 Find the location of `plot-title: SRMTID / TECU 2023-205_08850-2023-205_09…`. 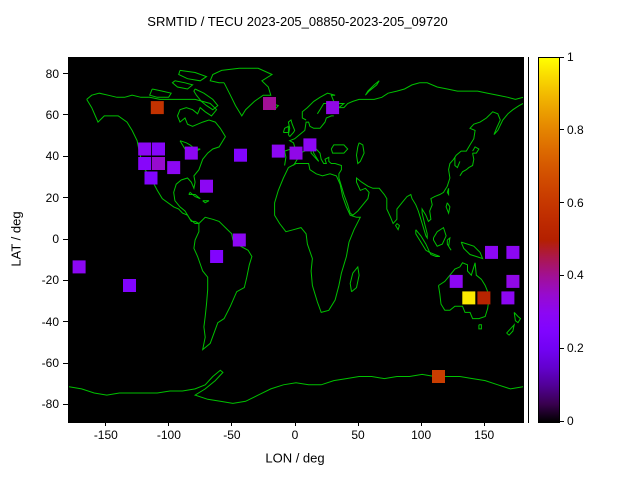

plot-title: SRMTID / TECU 2023-205_08850-2023-205_09… is located at coordinates (297, 21).